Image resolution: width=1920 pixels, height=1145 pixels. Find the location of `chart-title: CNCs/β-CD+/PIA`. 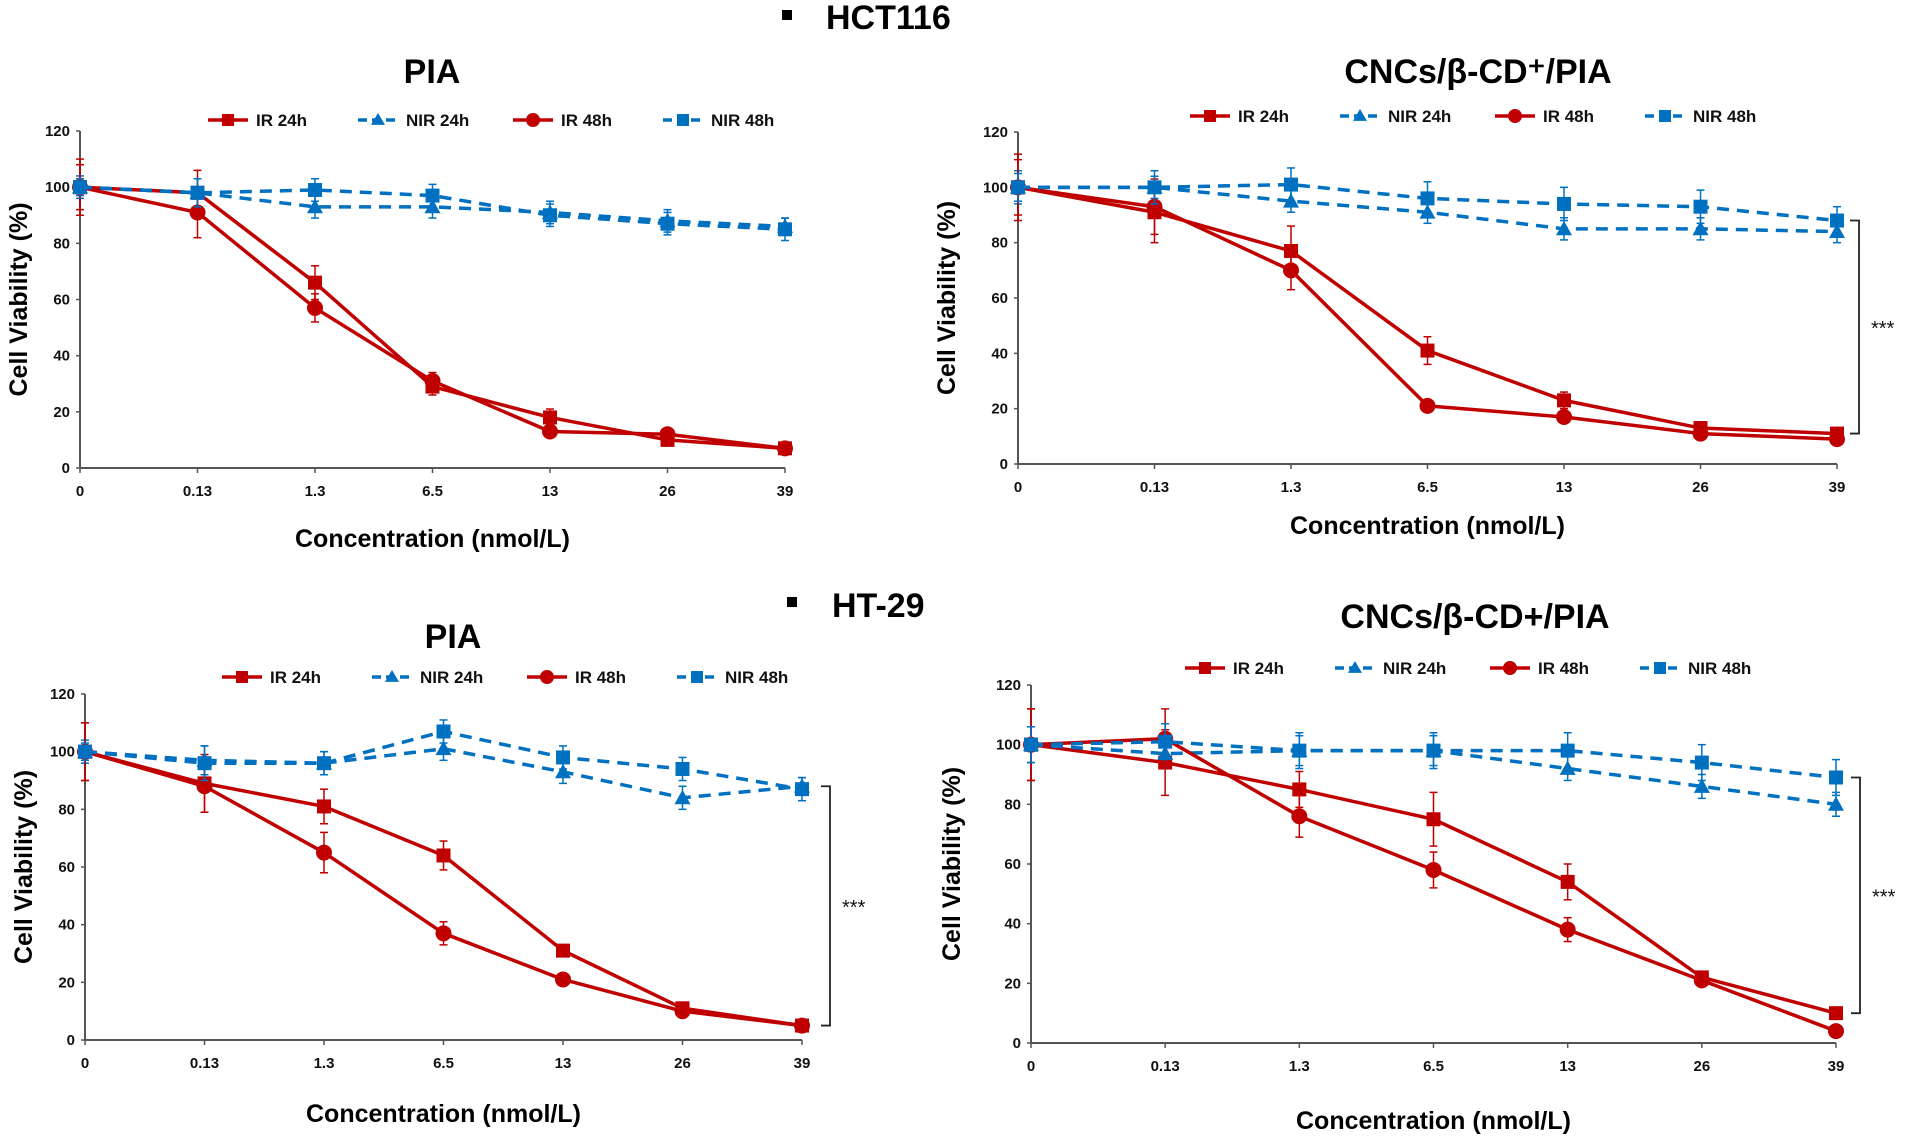

chart-title: CNCs/β-CD+/PIA is located at coordinates (1474, 617).